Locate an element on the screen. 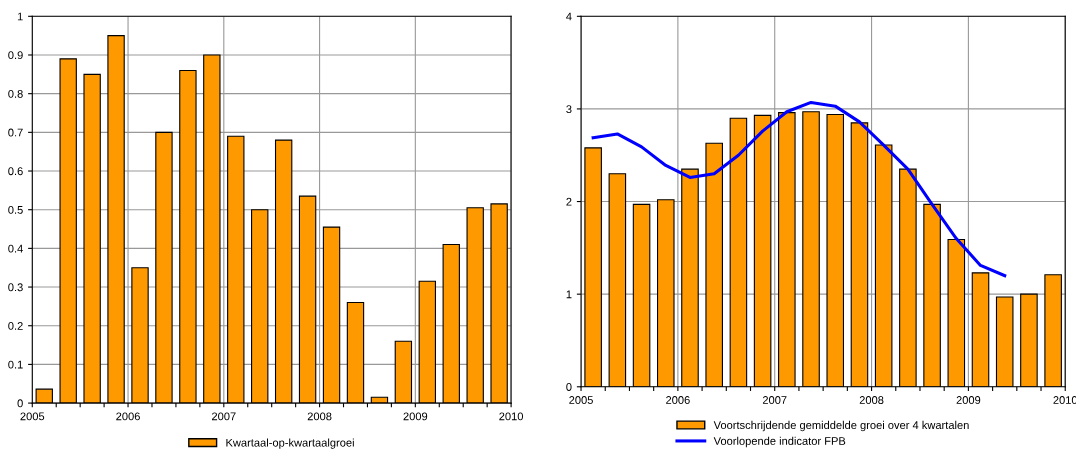 Image resolution: width=1076 pixels, height=466 pixels. y-tick-label: 0.2 is located at coordinates (15, 326).